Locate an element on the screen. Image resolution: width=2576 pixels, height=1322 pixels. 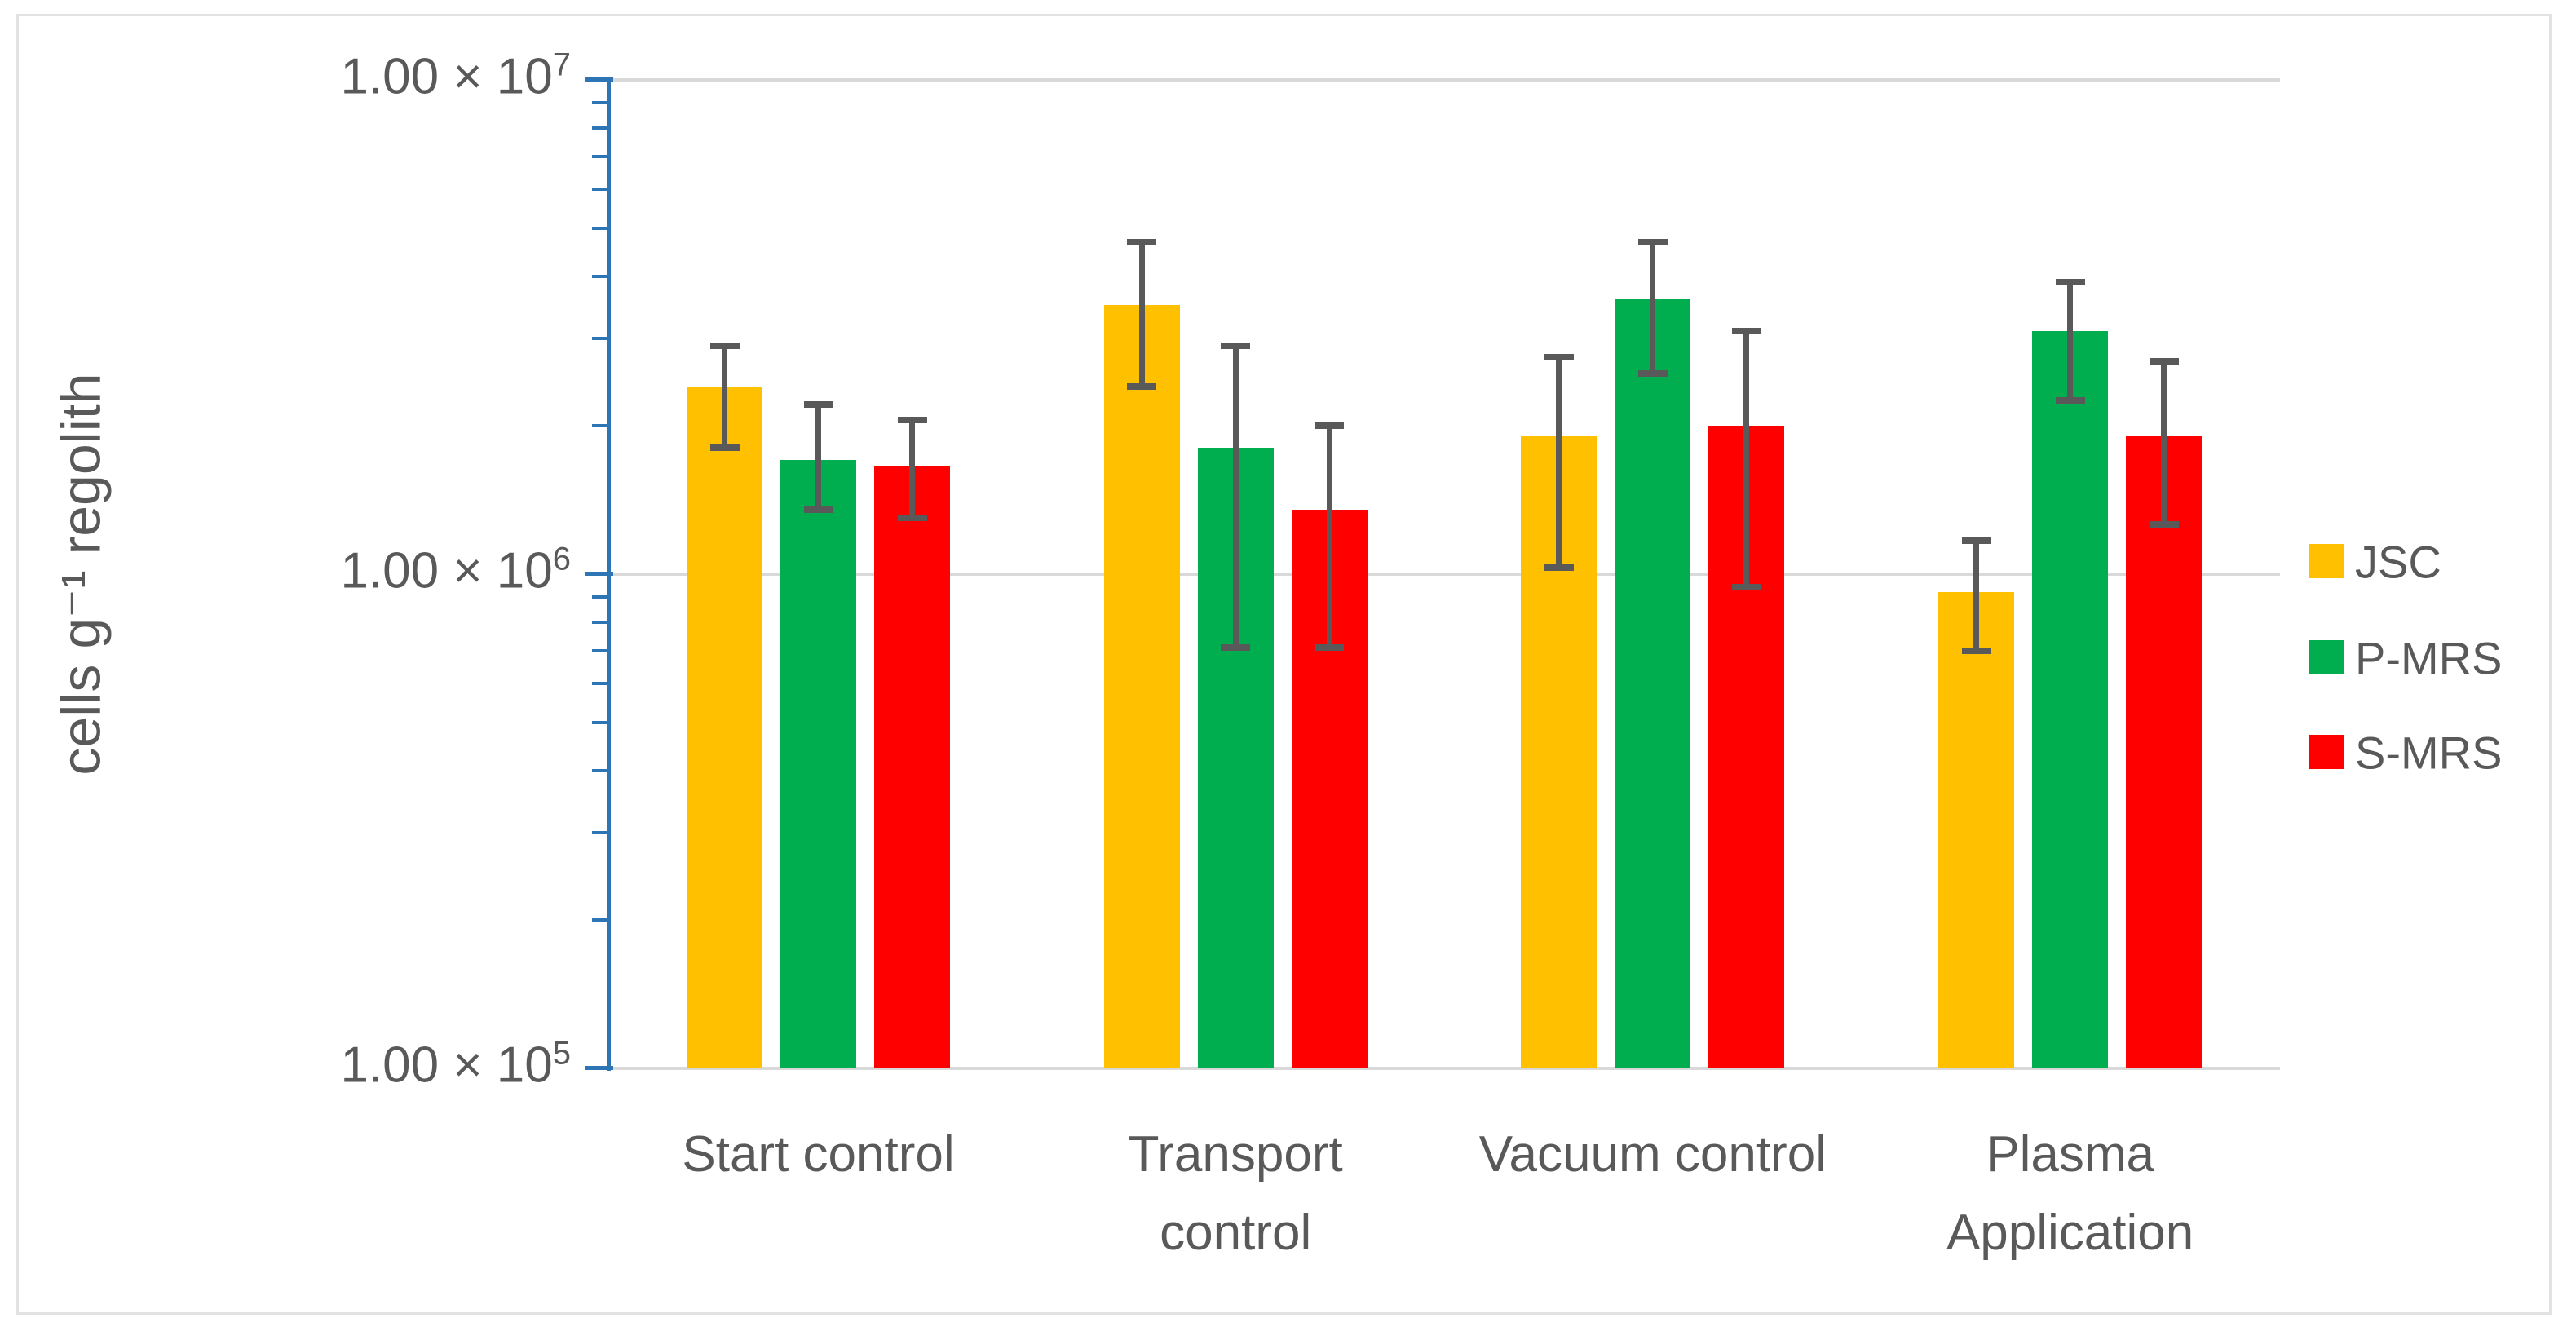
x-category-label: Start control is located at coordinates (818, 1154).